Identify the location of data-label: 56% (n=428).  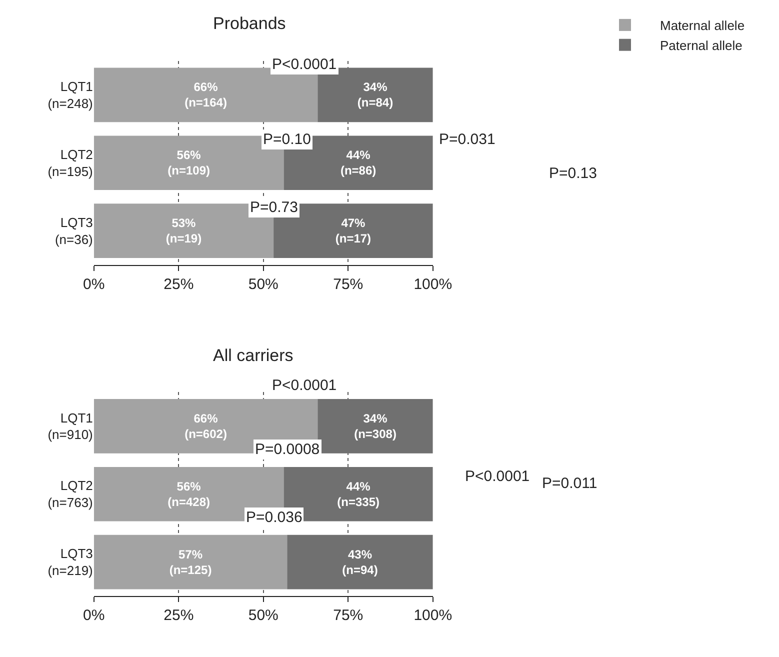
(189, 494).